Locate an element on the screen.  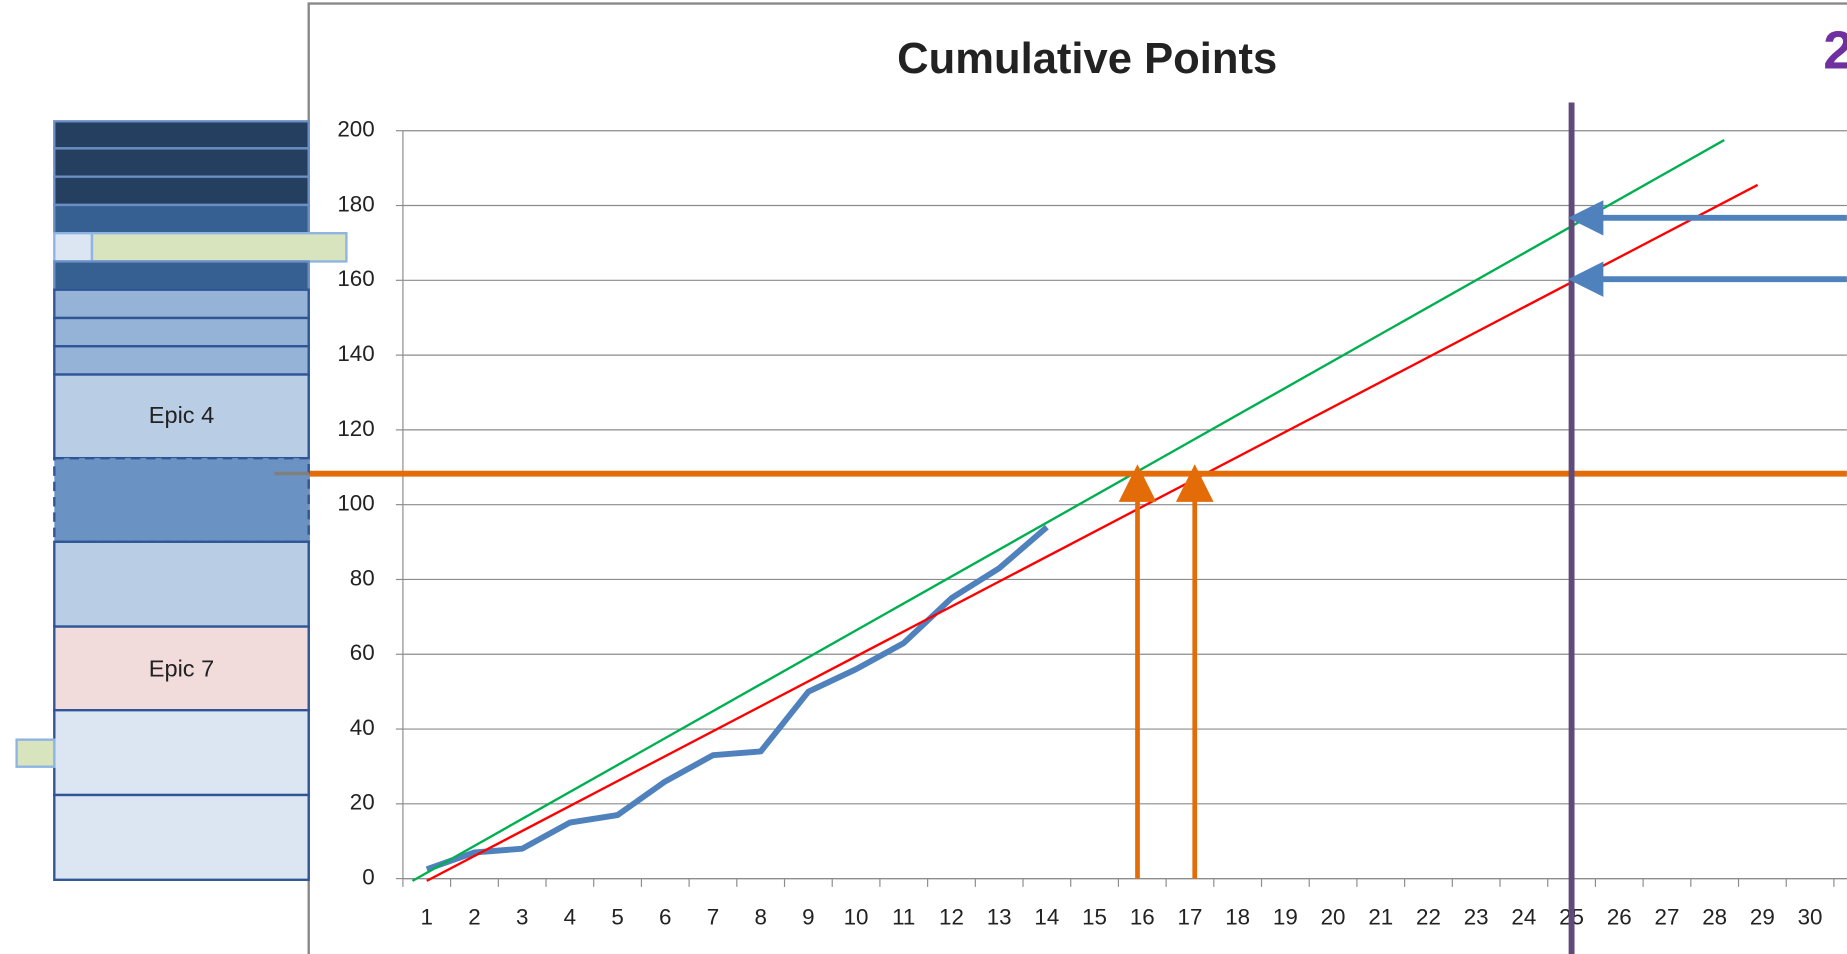
y-tick-label: 20 is located at coordinates (362, 802).